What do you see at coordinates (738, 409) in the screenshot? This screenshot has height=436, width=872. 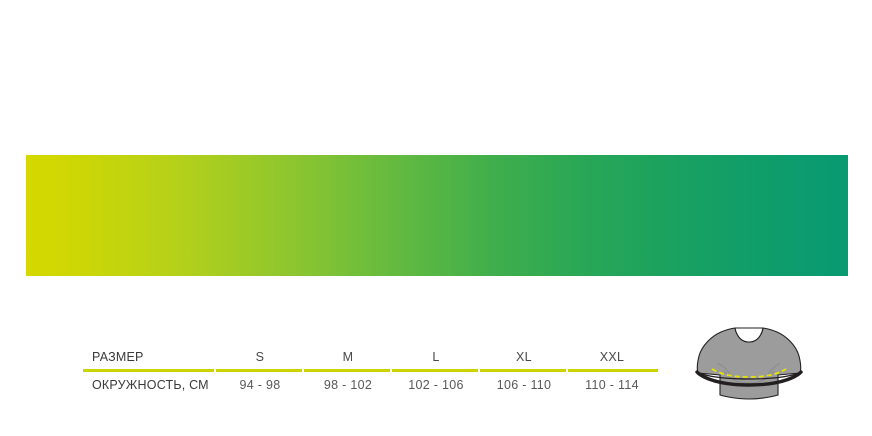 I see `measurement-caption: Длина окружности грудной клетки.` at bounding box center [738, 409].